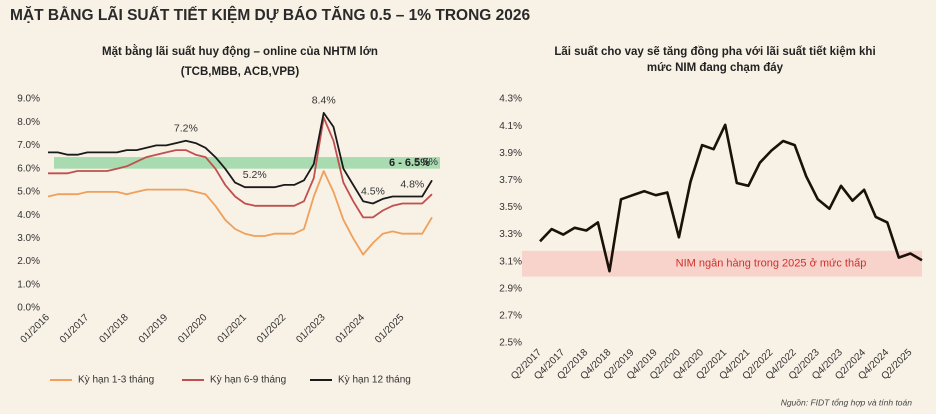 The image size is (936, 414). Describe the element at coordinates (510, 126) in the screenshot. I see `y-tick-label: 4.1%` at that location.